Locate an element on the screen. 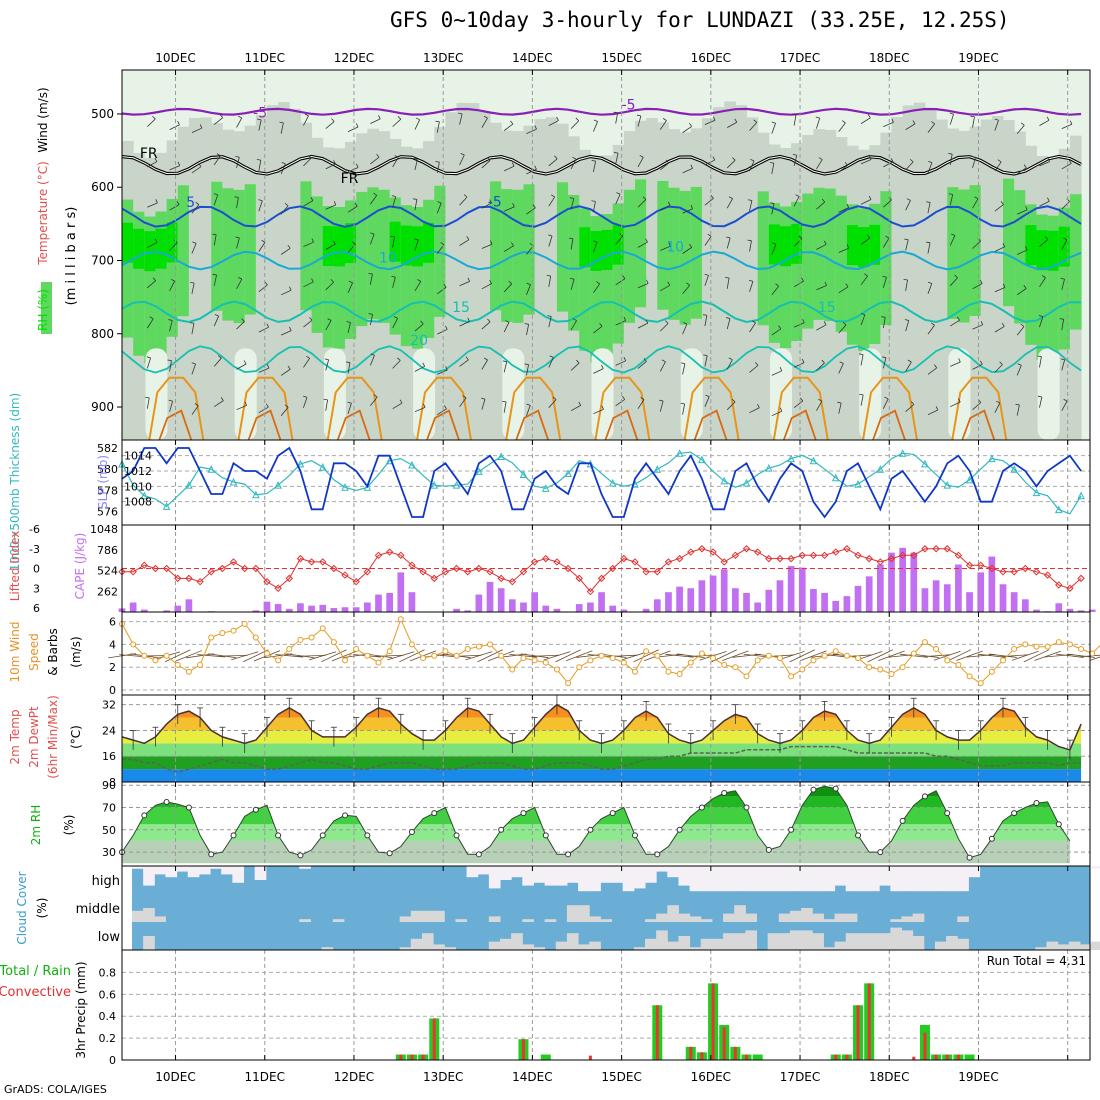 Image resolution: width=1100 pixels, height=1100 pixels. date-label-top: 16DEC is located at coordinates (711, 58).